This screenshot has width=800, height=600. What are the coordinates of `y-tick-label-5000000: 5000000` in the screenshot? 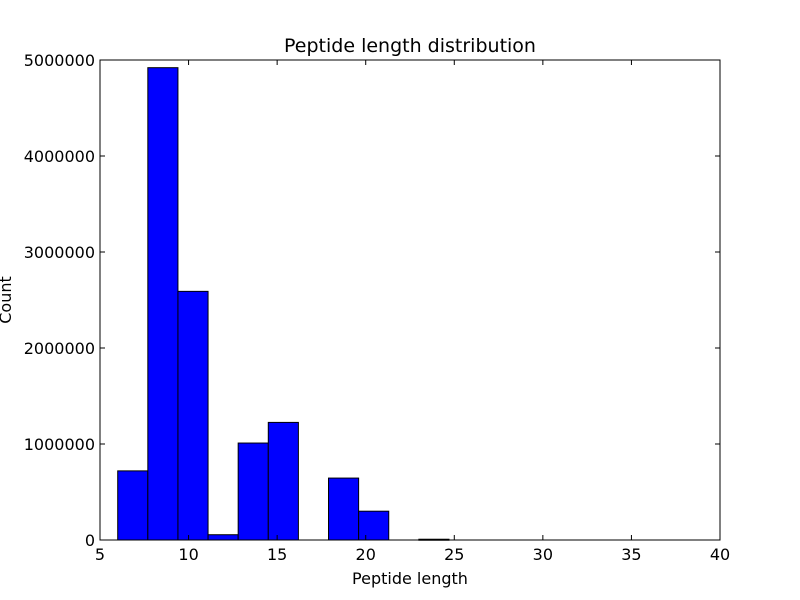 It's located at (59, 60).